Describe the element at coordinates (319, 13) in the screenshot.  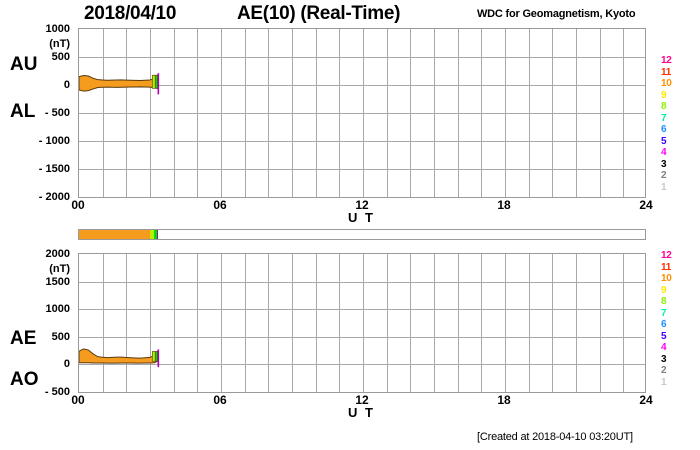
I see `page-title: AE(10) (Real-Time)` at that location.